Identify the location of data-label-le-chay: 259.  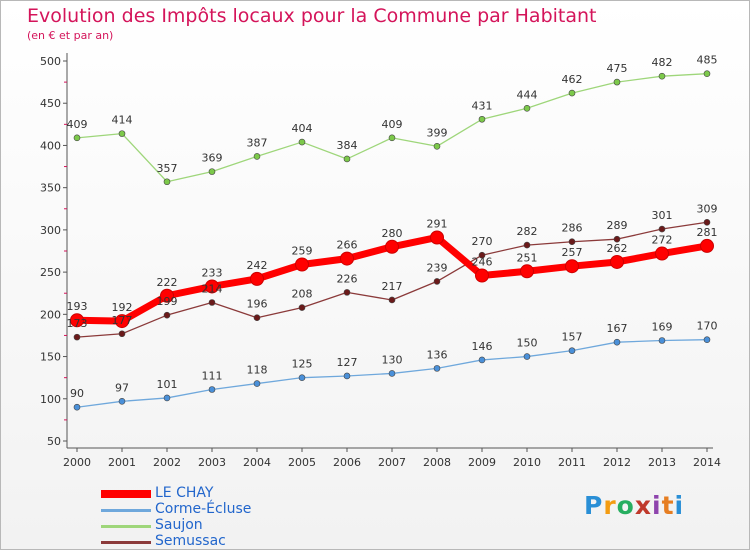
(302, 251).